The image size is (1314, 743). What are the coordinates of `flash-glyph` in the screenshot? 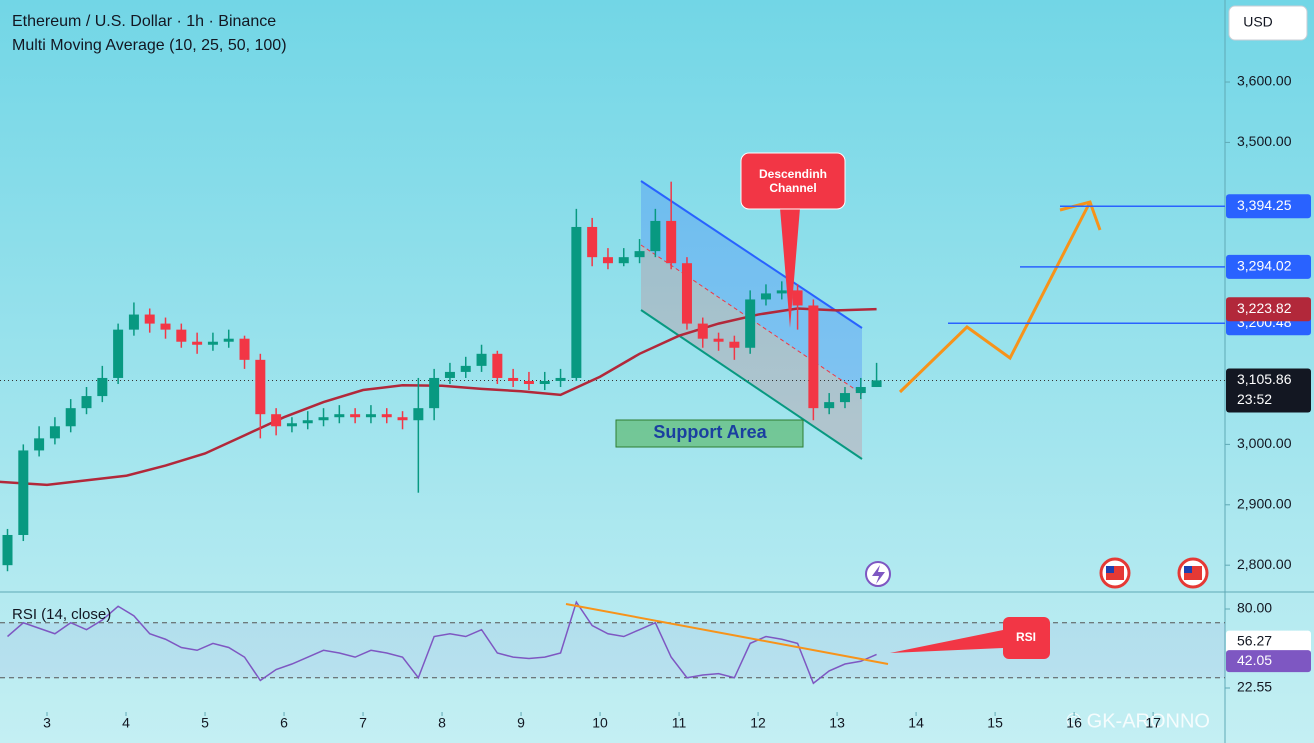 It's located at (878, 574).